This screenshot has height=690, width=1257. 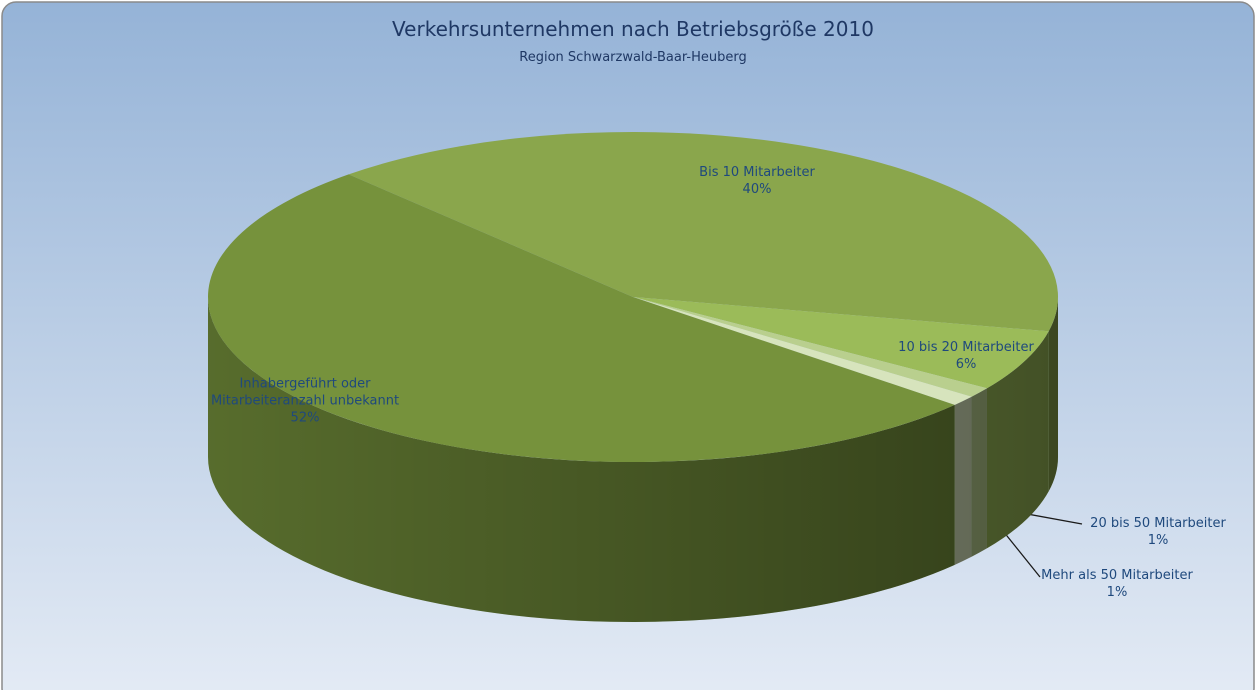 I want to click on category-label: 20 bis 50 Mitarbeiter, so click(x=1158, y=523).